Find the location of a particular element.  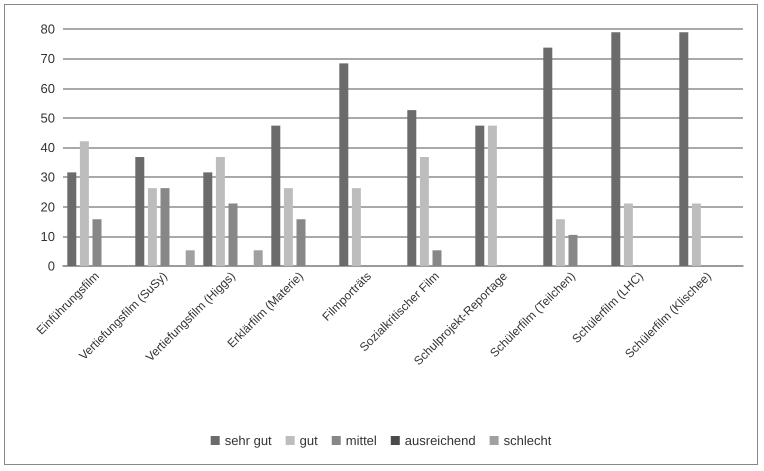

y-tick-label: 10 is located at coordinates (47, 236).